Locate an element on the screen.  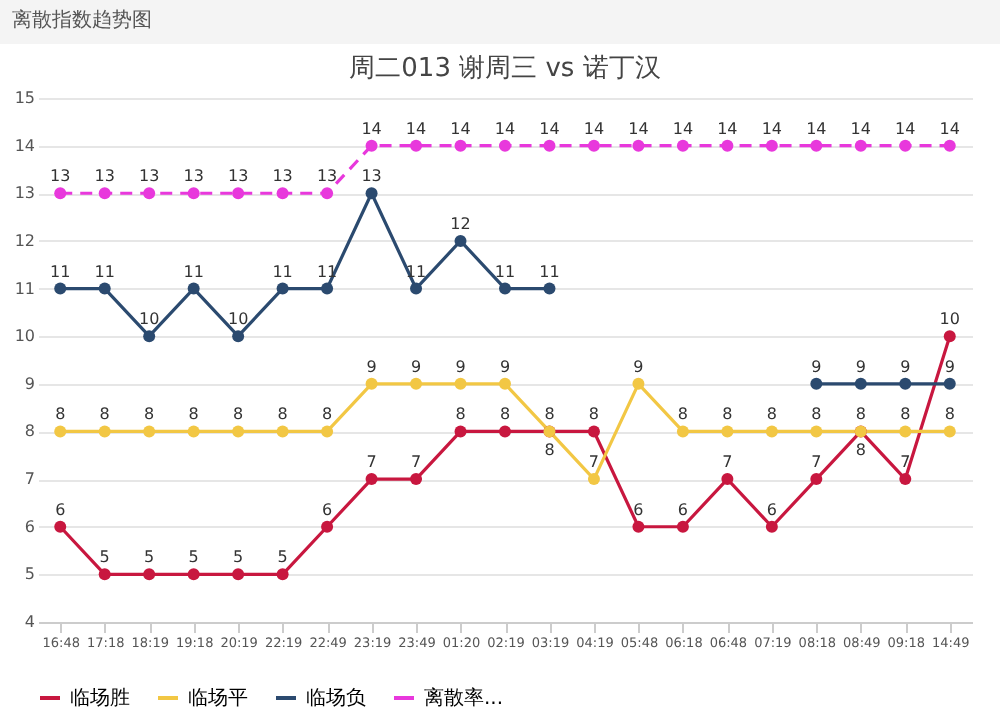
y-tick-label: 5 is located at coordinates (29, 574).